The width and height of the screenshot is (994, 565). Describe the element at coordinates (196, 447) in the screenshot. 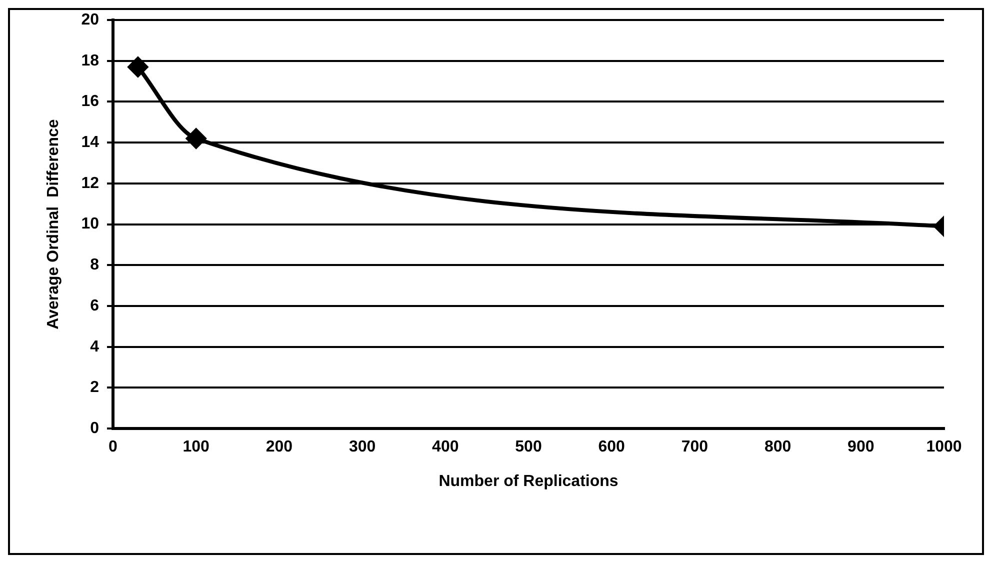

I see `x-tick-label: 100` at that location.